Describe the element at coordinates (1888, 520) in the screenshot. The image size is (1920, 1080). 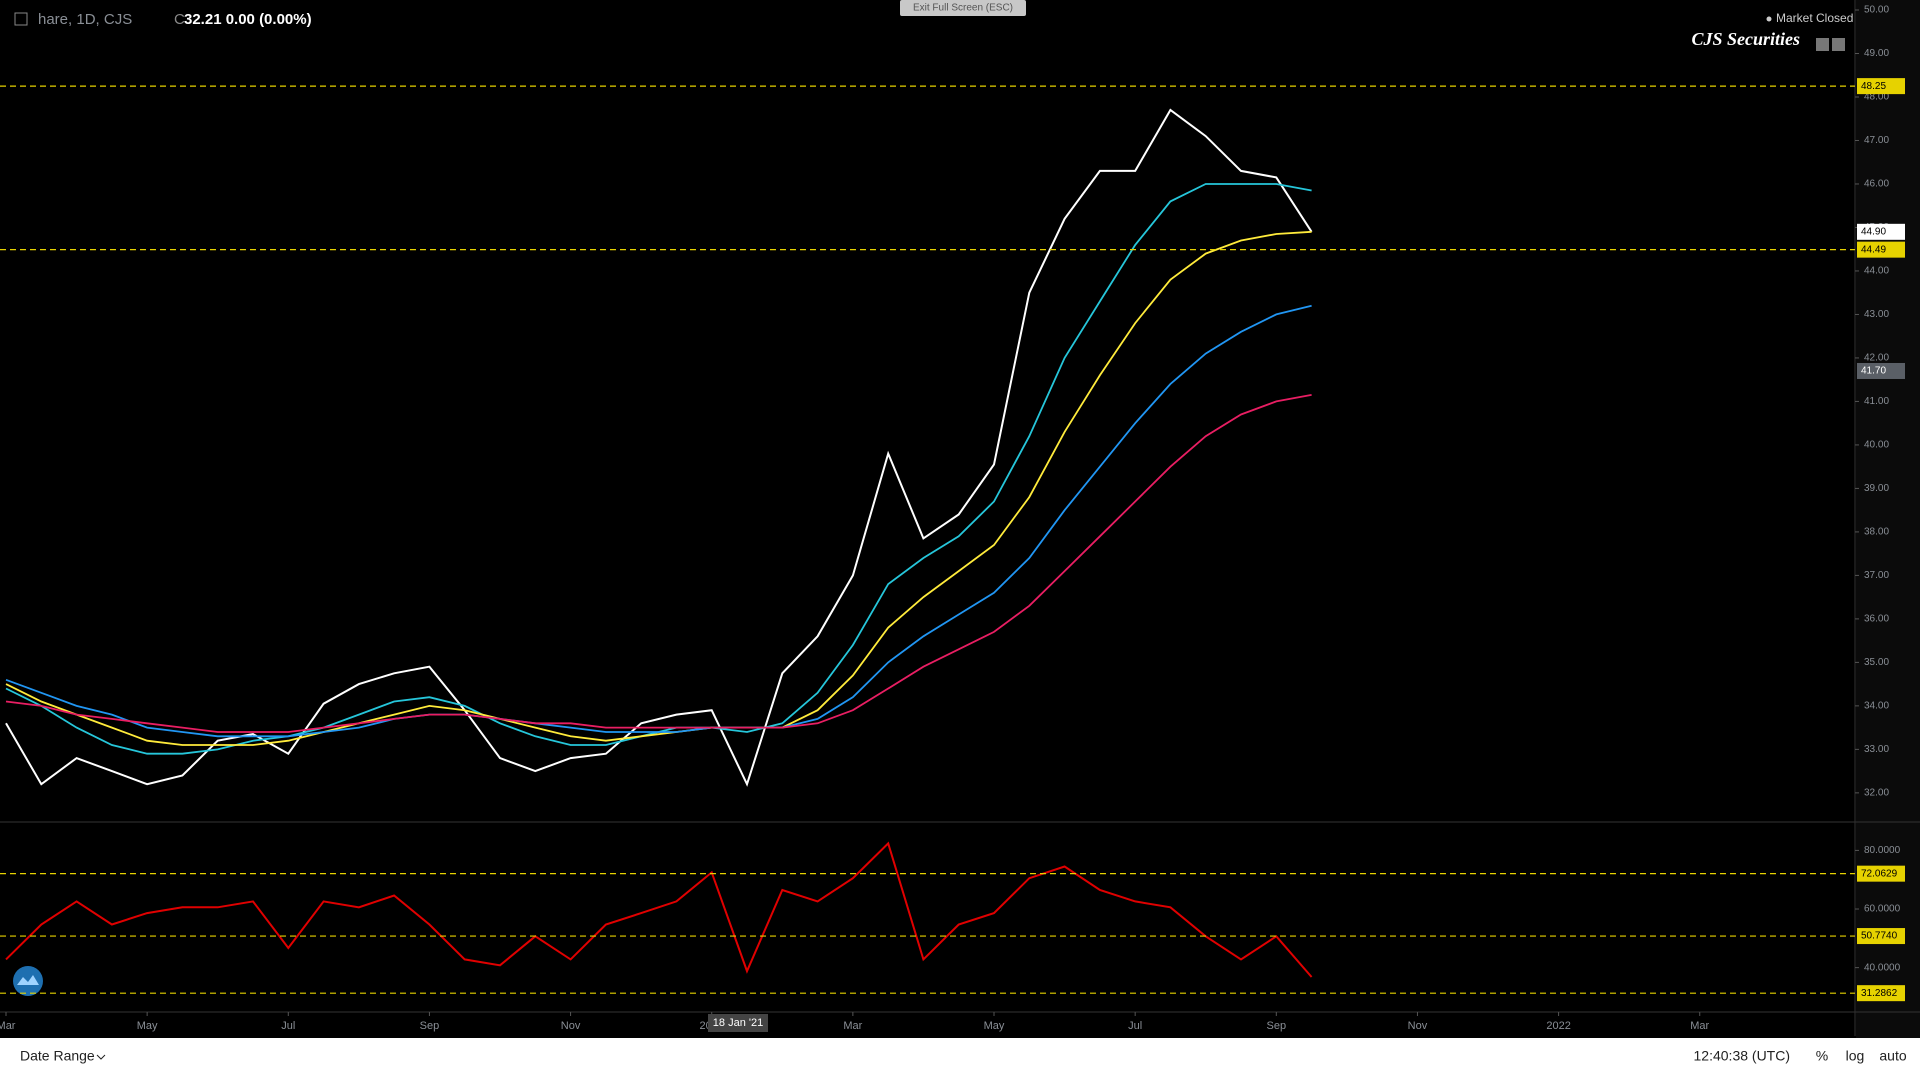
I see `price-axis-bg` at that location.